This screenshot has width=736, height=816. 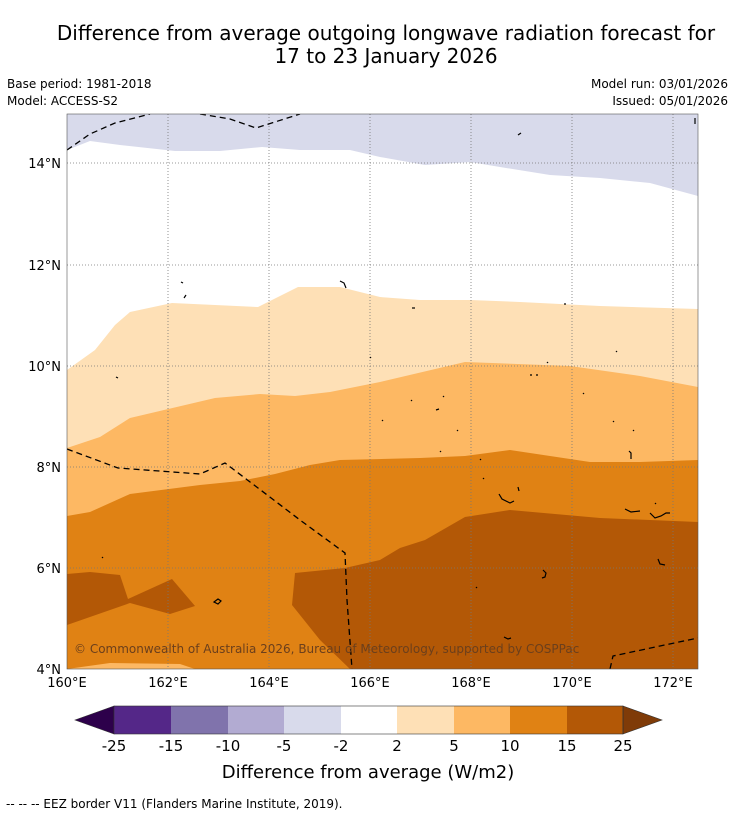 I want to click on colorbar-tick: 25, so click(x=622, y=746).